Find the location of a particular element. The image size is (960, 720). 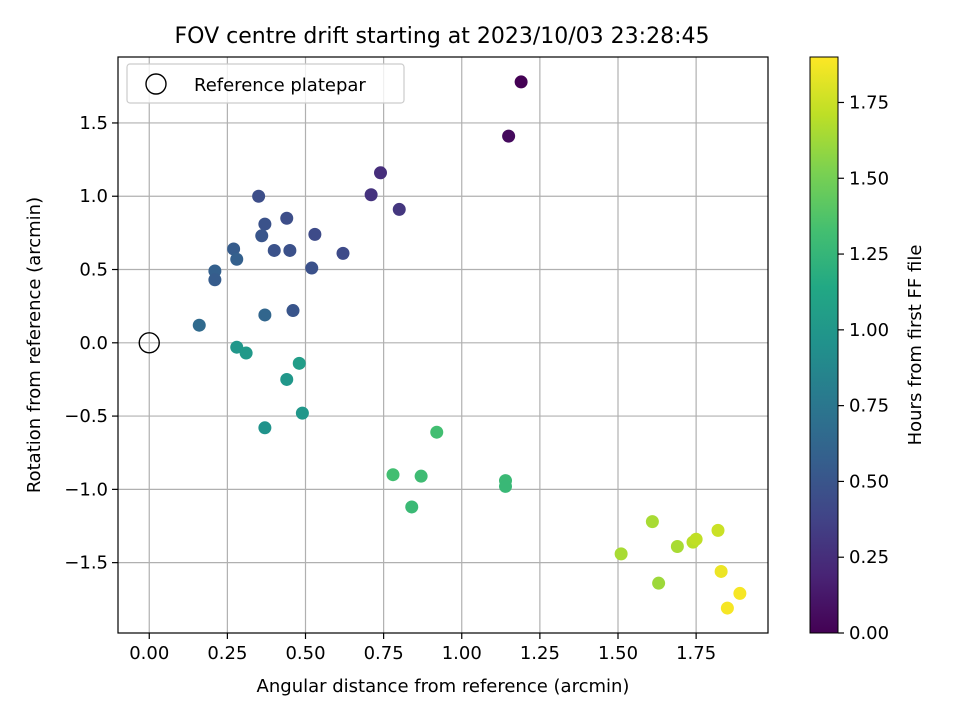

y-tick-label: −1.0 is located at coordinates (86, 489).